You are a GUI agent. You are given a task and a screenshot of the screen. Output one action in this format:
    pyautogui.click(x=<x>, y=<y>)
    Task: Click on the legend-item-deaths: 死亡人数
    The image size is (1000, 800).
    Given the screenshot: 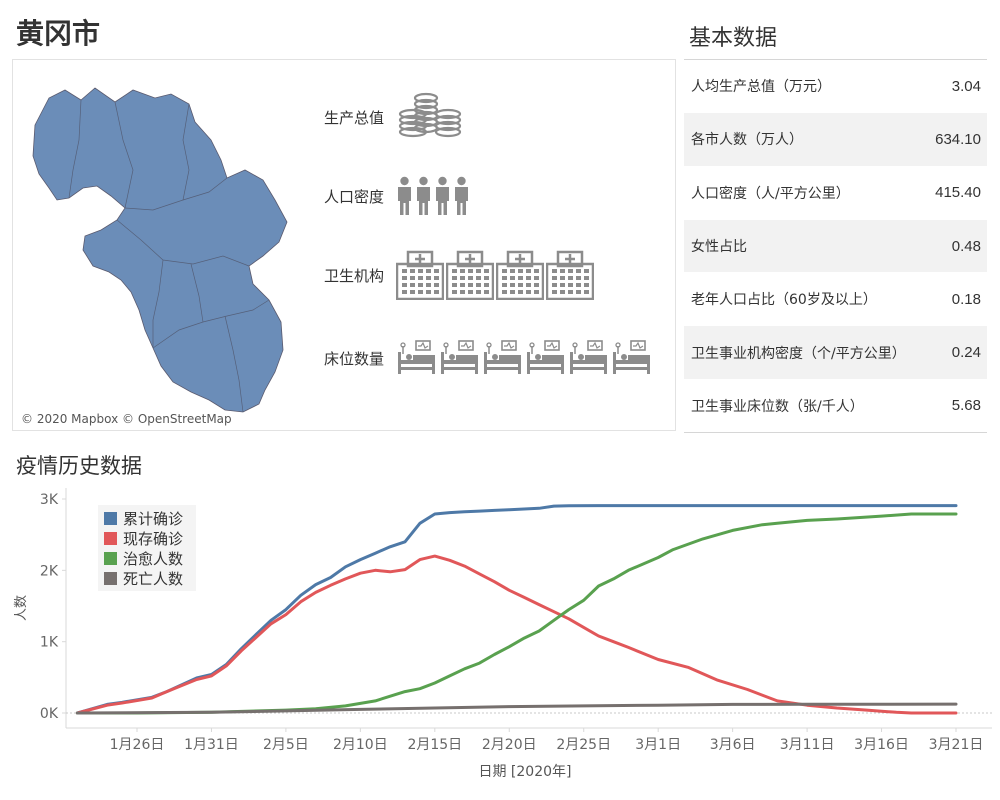 What is the action you would take?
    pyautogui.click(x=147, y=578)
    